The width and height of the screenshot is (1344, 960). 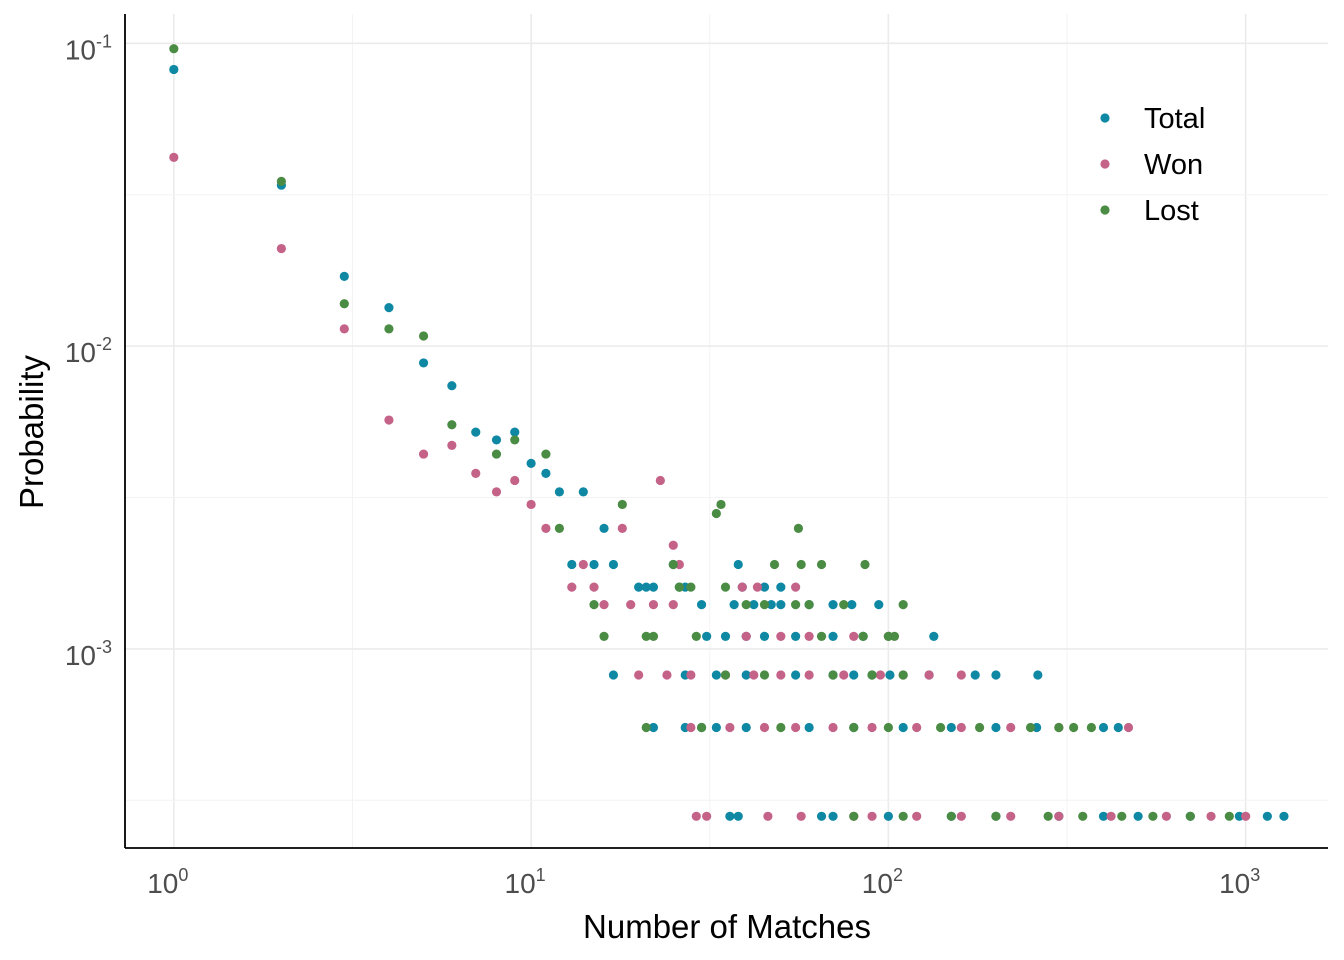 What do you see at coordinates (882, 882) in the screenshot?
I see `x-tick-label: 10²` at bounding box center [882, 882].